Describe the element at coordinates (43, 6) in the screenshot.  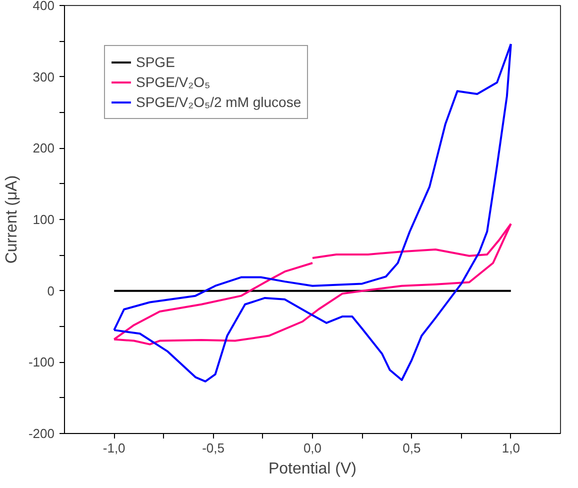
I see `y-tick-label: 400` at that location.